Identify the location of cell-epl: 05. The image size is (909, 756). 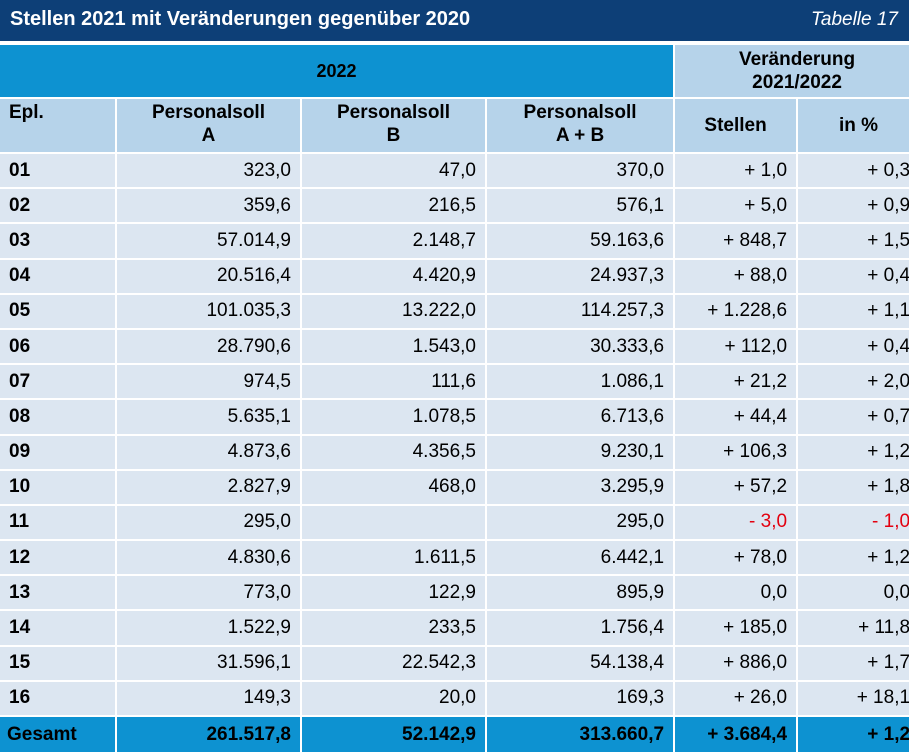
(57, 311).